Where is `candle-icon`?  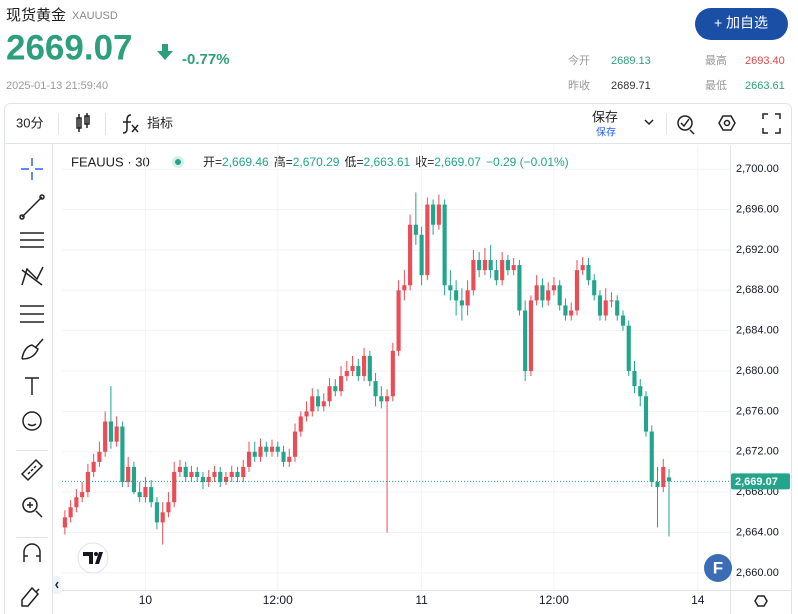
candle-icon is located at coordinates (83, 122).